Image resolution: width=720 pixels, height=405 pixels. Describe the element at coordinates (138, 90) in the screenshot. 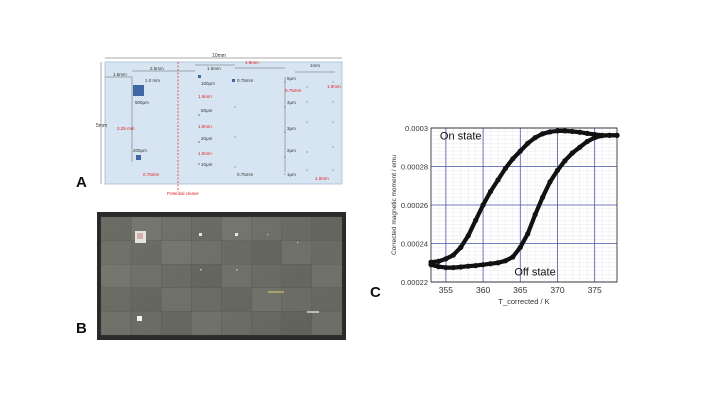

I see `pad-500um` at that location.